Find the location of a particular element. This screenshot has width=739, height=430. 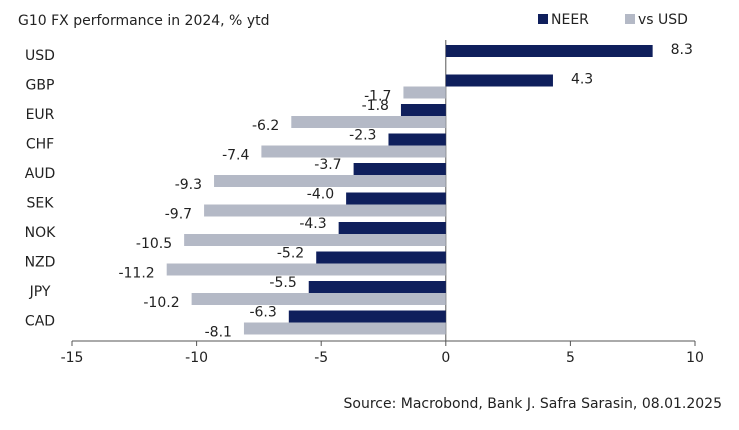

value-label: -6.2 is located at coordinates (265, 126).